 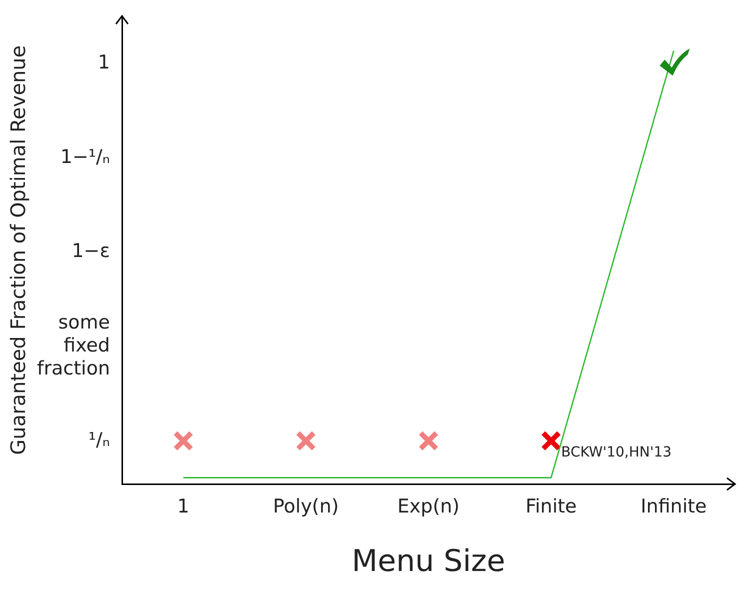 I want to click on x-tick-label: 1, so click(x=183, y=507).